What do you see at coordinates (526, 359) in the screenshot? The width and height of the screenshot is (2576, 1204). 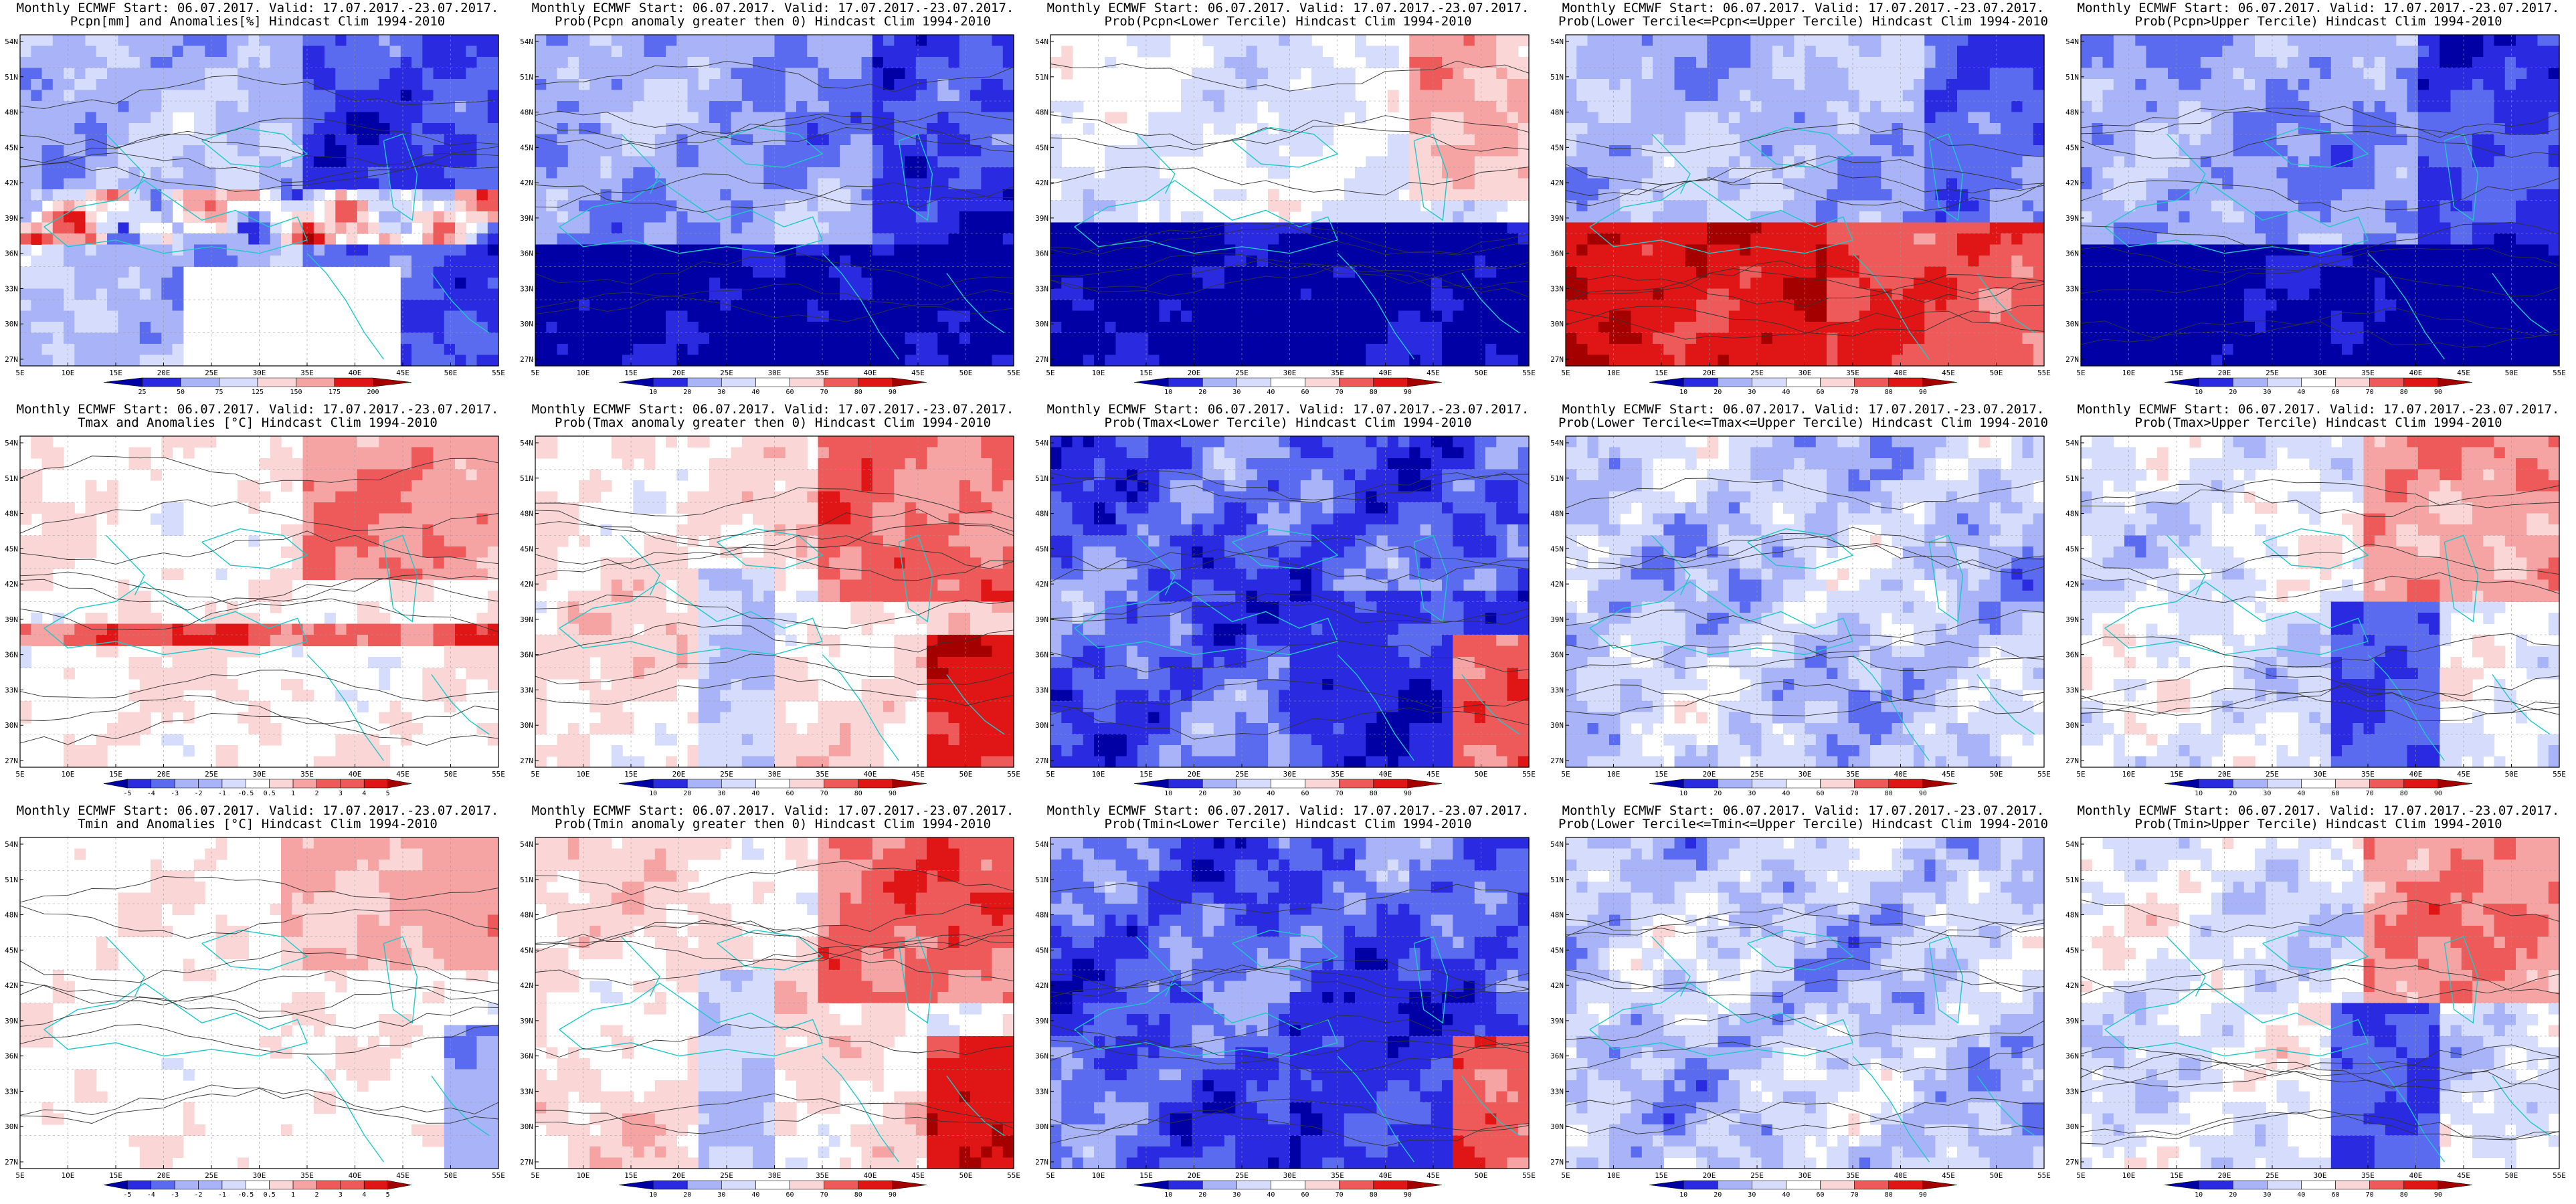 I see `lat-tick-label: 27N` at bounding box center [526, 359].